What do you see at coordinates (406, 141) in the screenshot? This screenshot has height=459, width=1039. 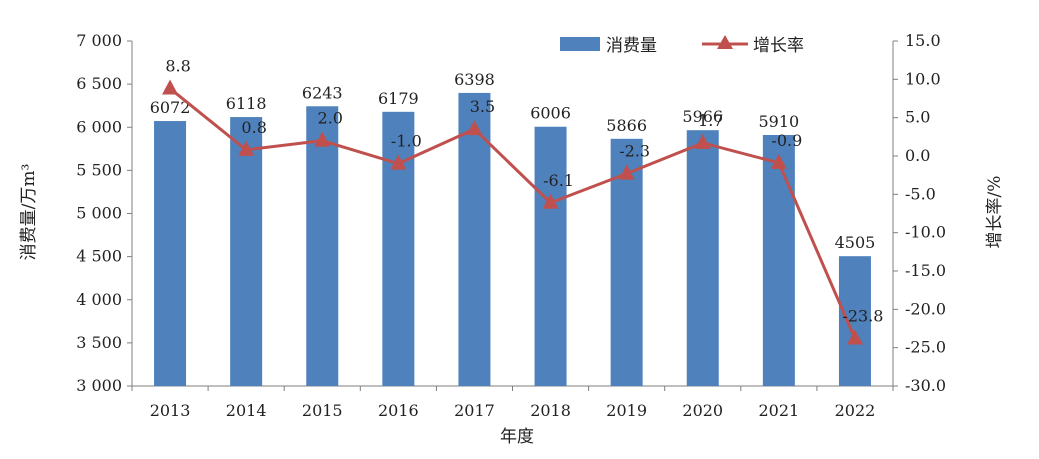 I see `line-value-label: -1.0` at bounding box center [406, 141].